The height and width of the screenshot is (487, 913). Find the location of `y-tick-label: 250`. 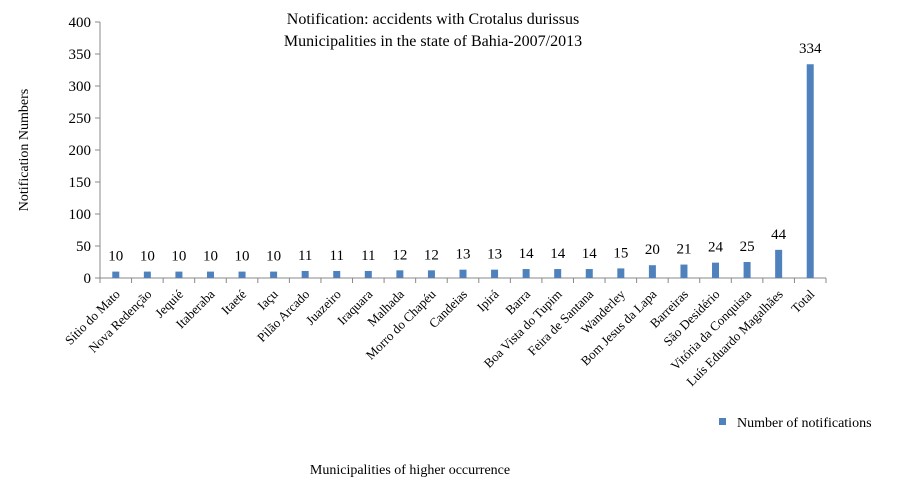

y-tick-label: 250 is located at coordinates (80, 119).